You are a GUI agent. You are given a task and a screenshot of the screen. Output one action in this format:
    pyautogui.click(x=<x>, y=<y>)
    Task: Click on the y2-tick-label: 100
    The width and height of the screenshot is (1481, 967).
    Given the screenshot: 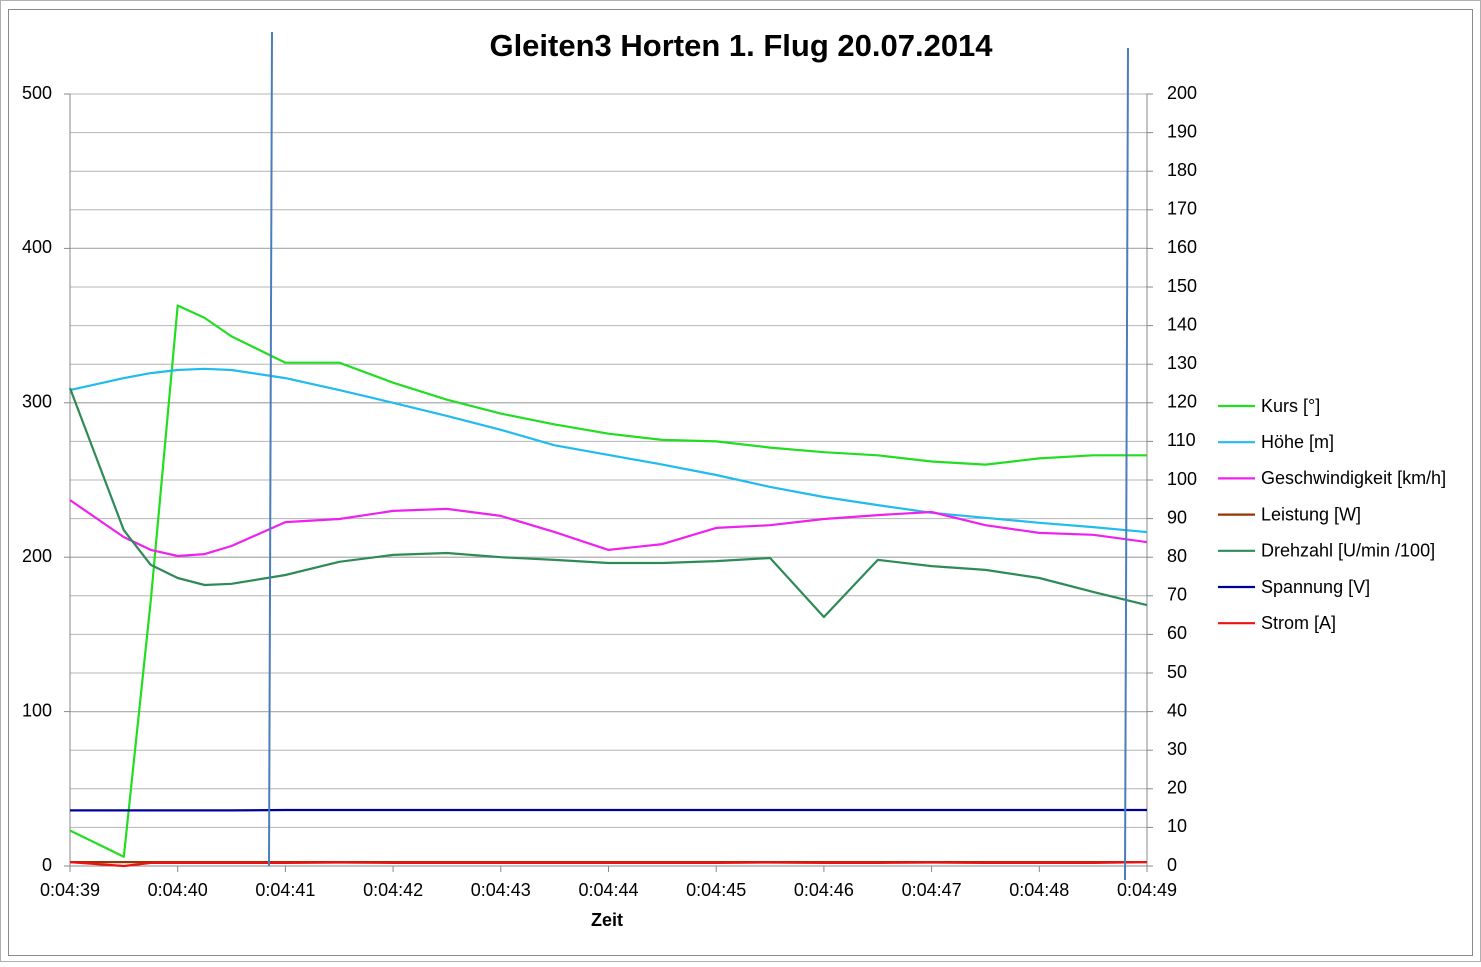 What is the action you would take?
    pyautogui.click(x=1182, y=479)
    